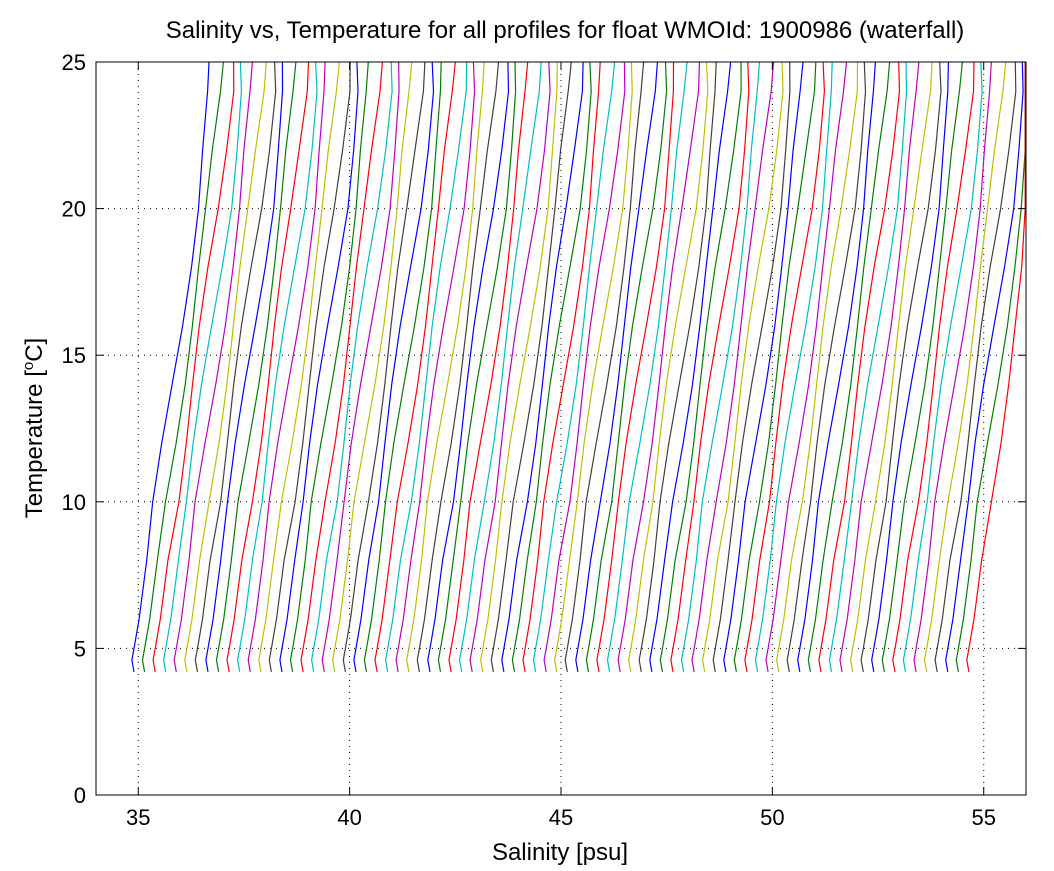 Image resolution: width=1054 pixels, height=871 pixels. Describe the element at coordinates (983, 817) in the screenshot. I see `x-tick-label: 55` at that location.